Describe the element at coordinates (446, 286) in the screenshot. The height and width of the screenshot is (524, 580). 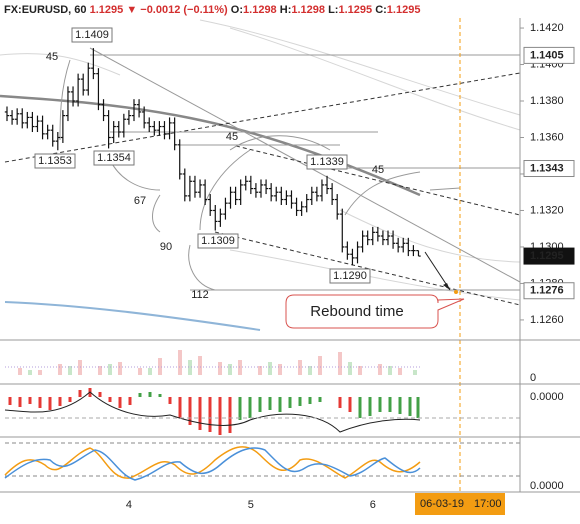
I see `arrow-head` at that location.